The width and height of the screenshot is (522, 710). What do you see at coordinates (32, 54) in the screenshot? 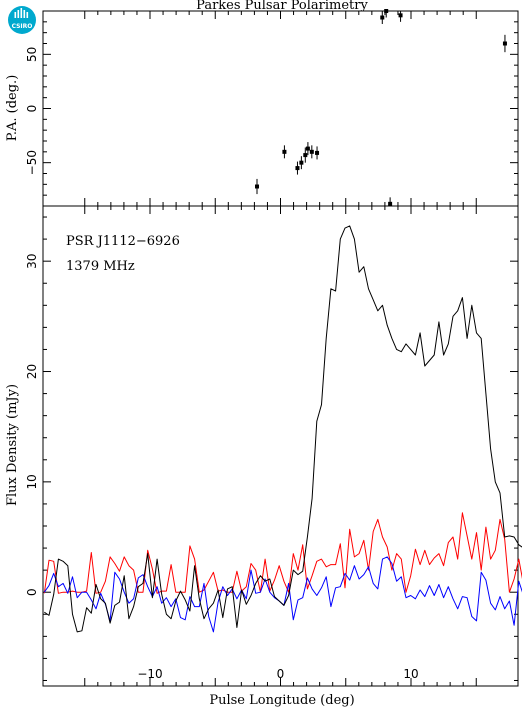
I see `pa-y-tick-label: 50` at bounding box center [32, 54].